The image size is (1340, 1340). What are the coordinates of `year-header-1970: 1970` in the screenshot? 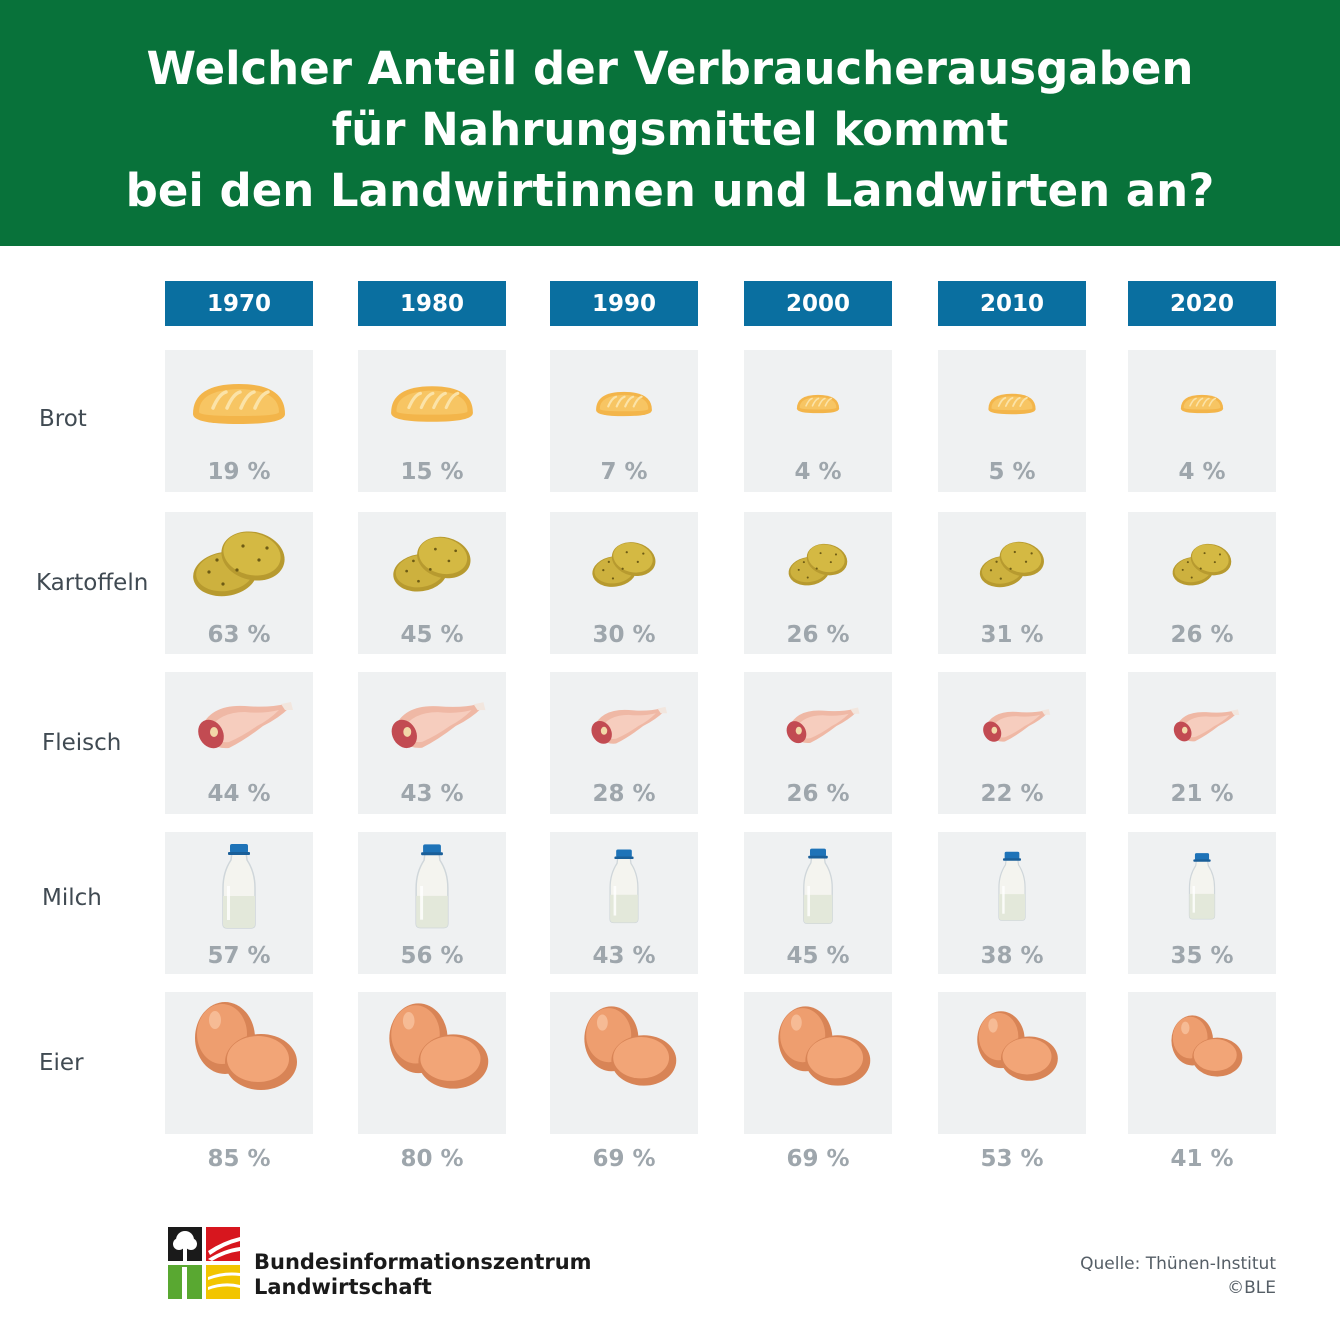 It's located at (239, 303).